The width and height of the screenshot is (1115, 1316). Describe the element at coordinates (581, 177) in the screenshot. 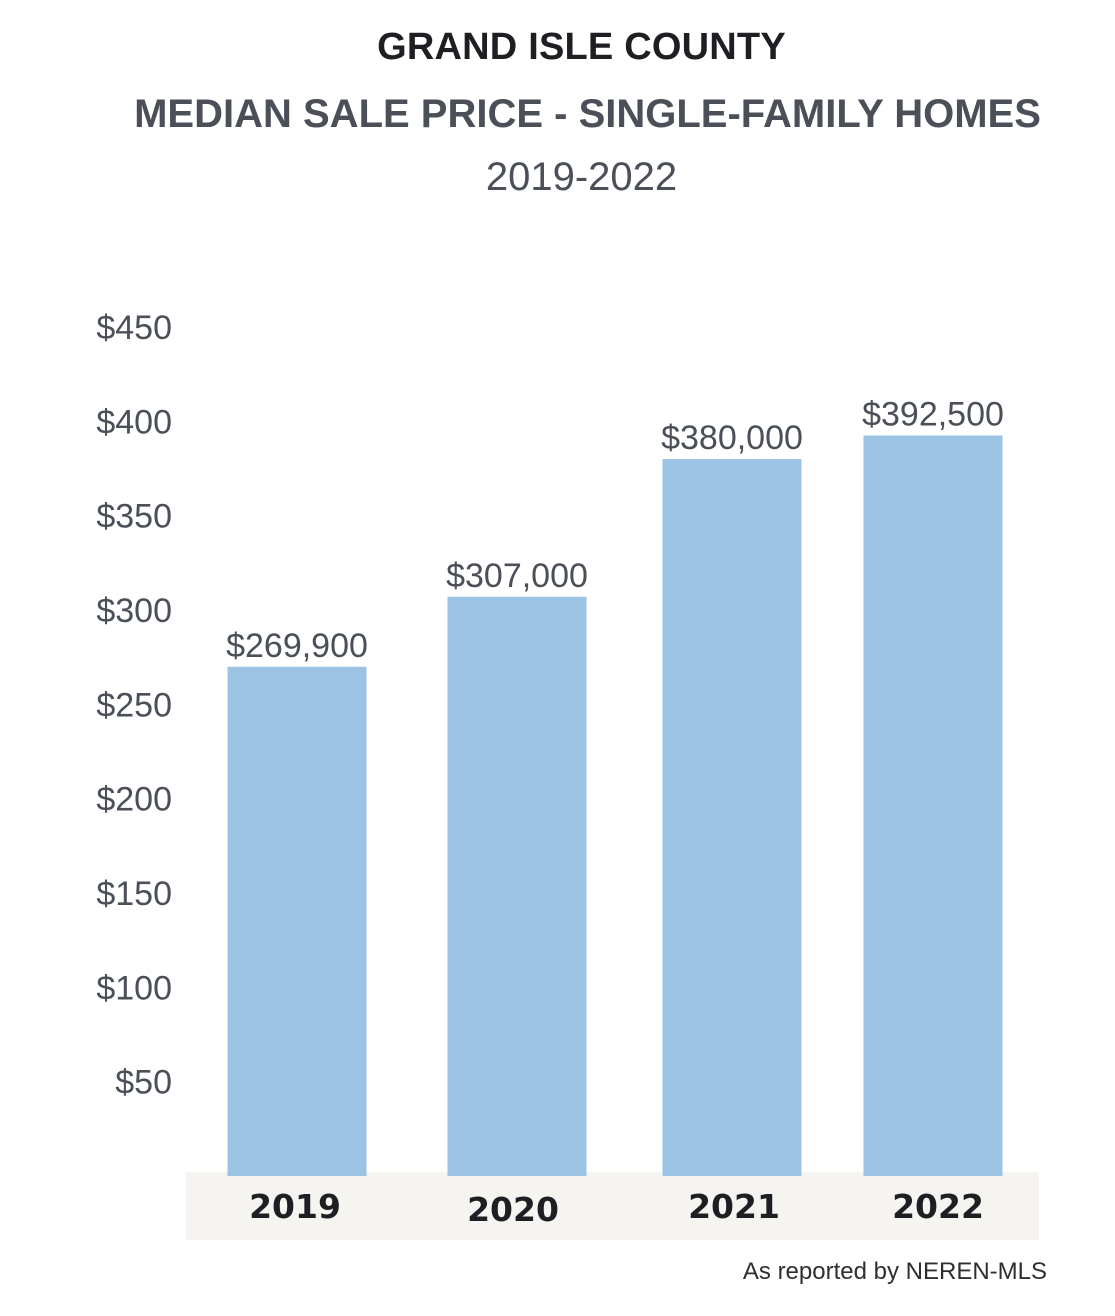

I see `chart-period: 2019-2022` at that location.